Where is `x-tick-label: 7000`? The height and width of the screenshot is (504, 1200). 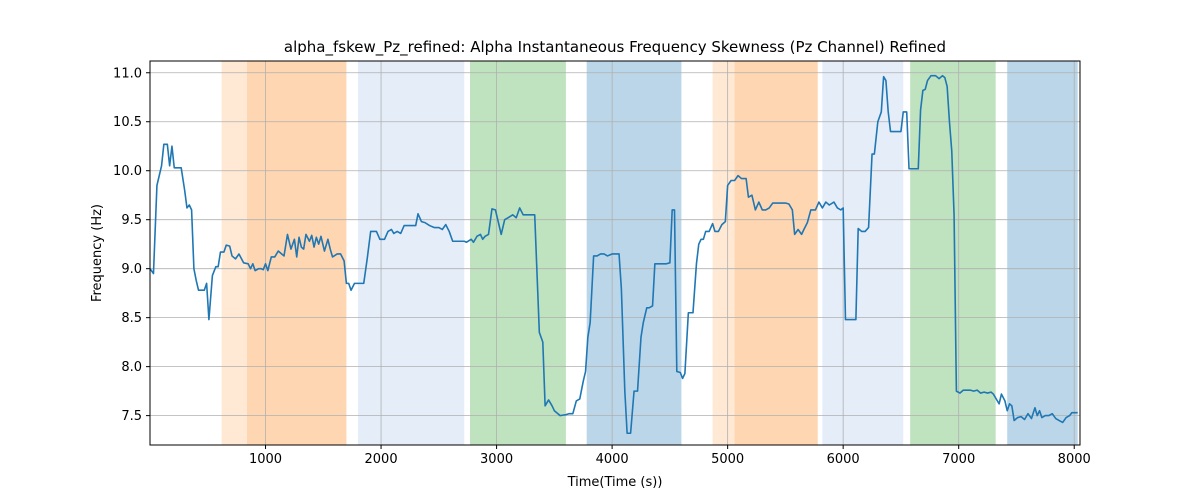 x-tick-label: 7000 is located at coordinates (958, 459).